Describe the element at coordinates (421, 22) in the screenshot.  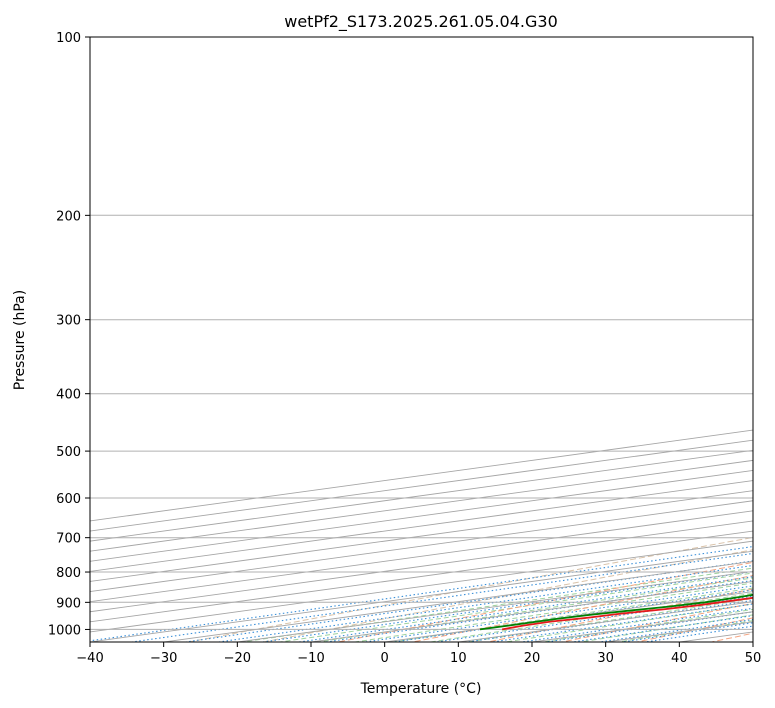
I see `chart-title: wetPf2_S173.2025.261.05.04.G30` at that location.